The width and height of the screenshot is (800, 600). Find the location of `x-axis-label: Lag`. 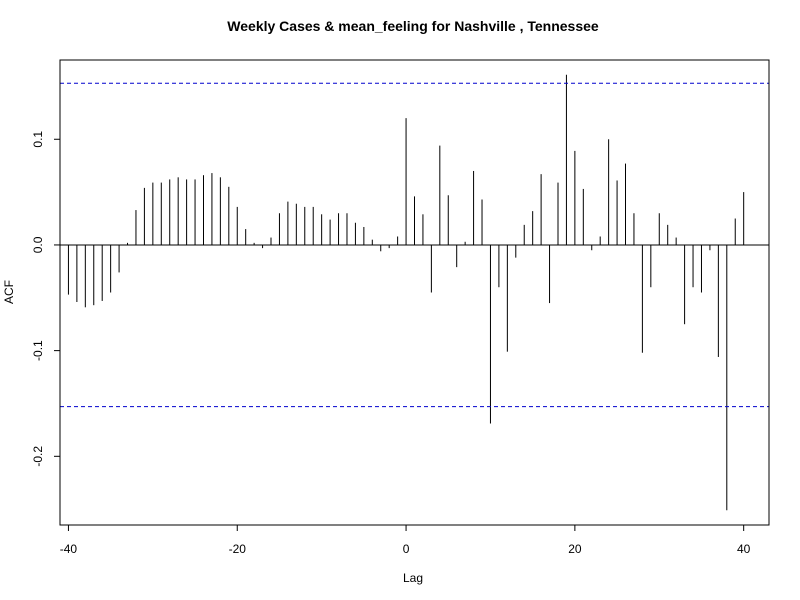

x-axis-label: Lag is located at coordinates (413, 578).